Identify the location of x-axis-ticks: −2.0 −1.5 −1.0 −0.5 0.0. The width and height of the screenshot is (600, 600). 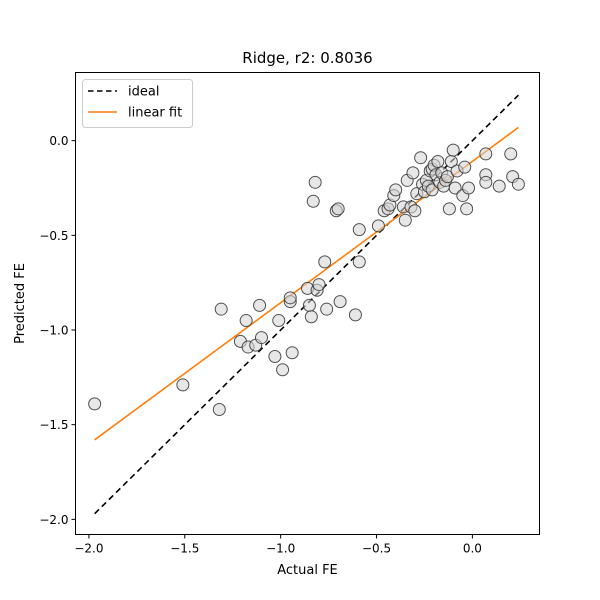
(278, 545).